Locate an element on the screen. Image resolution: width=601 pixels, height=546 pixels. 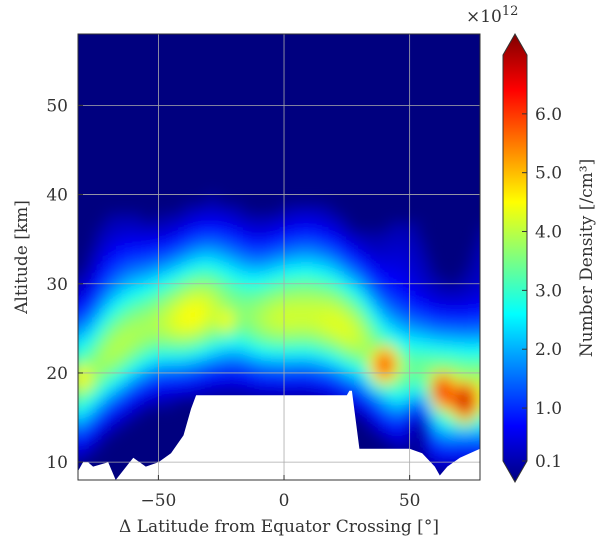
colorbar-tick-label: 2.0 is located at coordinates (548, 350).